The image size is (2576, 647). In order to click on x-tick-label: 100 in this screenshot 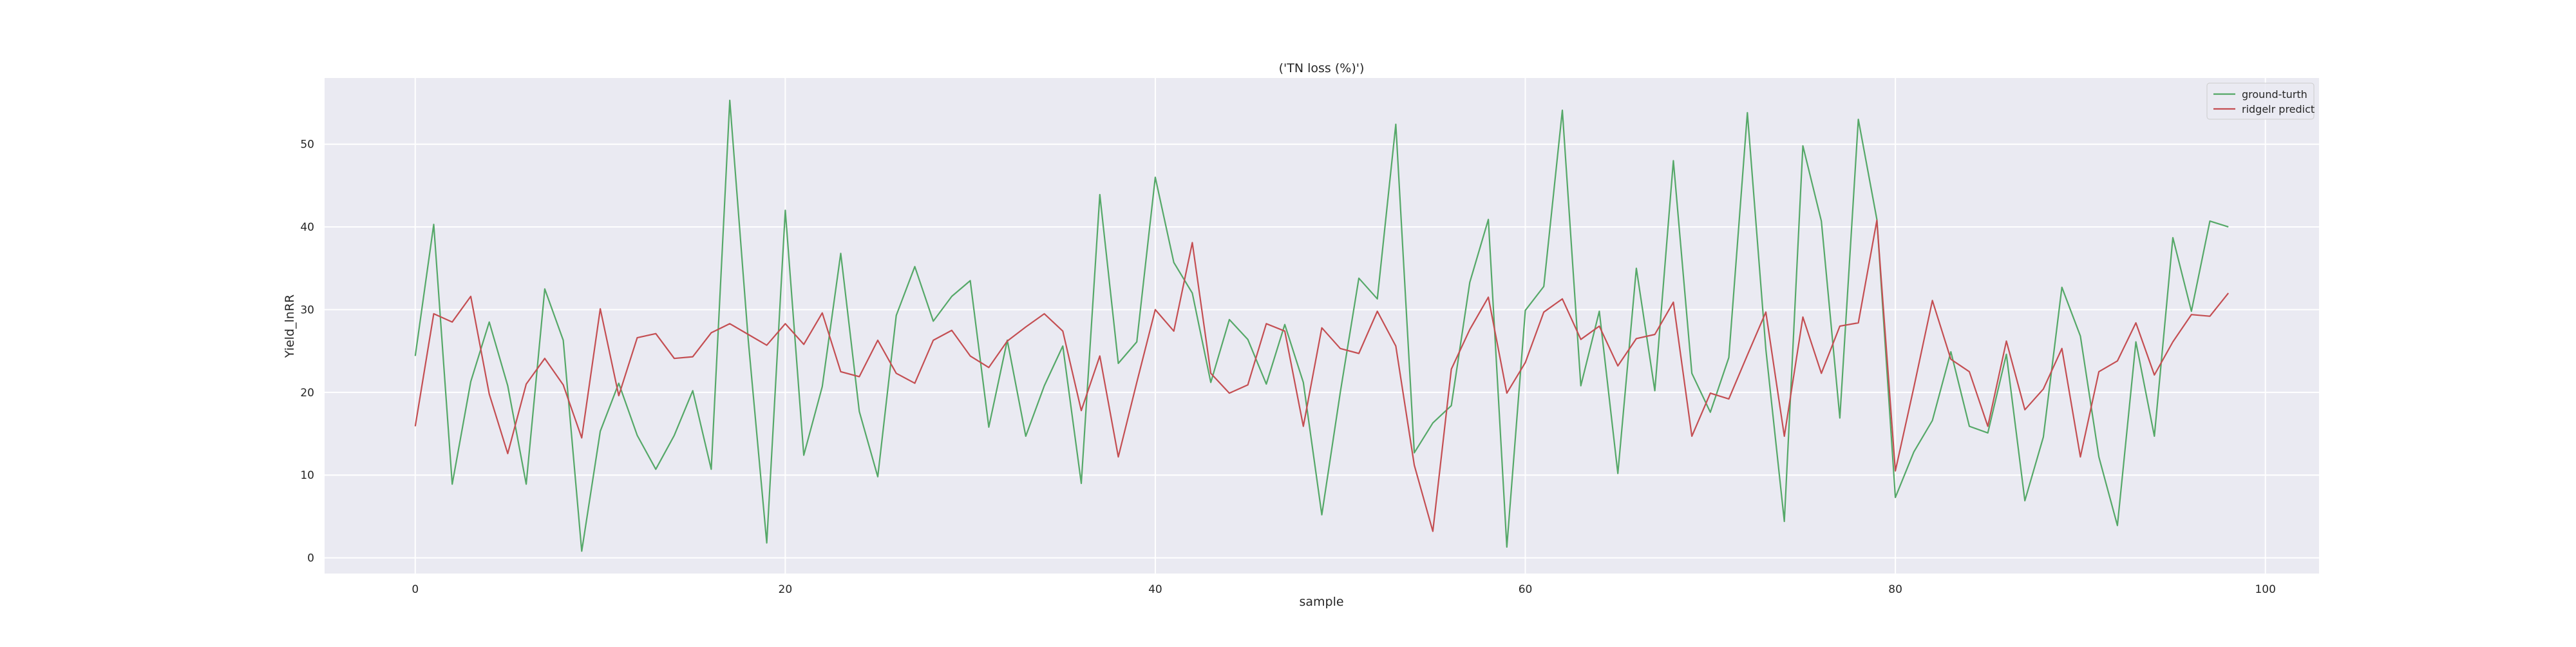, I will do `click(2265, 589)`.